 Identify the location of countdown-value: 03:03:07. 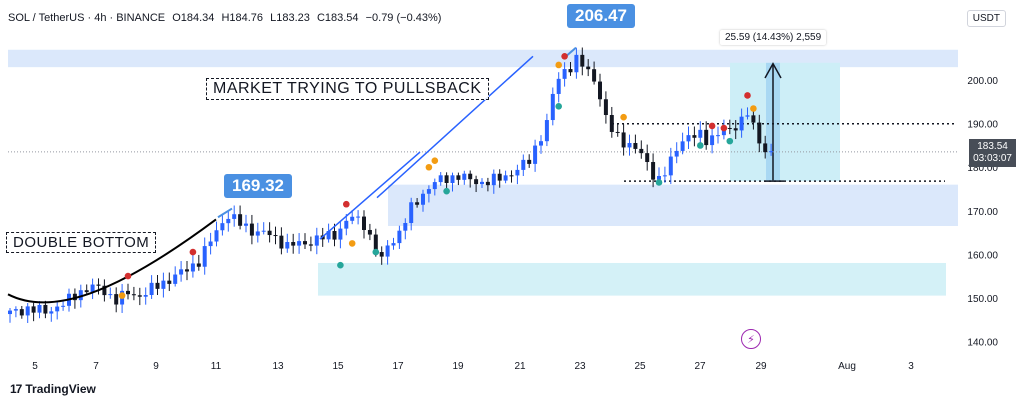
(992, 158).